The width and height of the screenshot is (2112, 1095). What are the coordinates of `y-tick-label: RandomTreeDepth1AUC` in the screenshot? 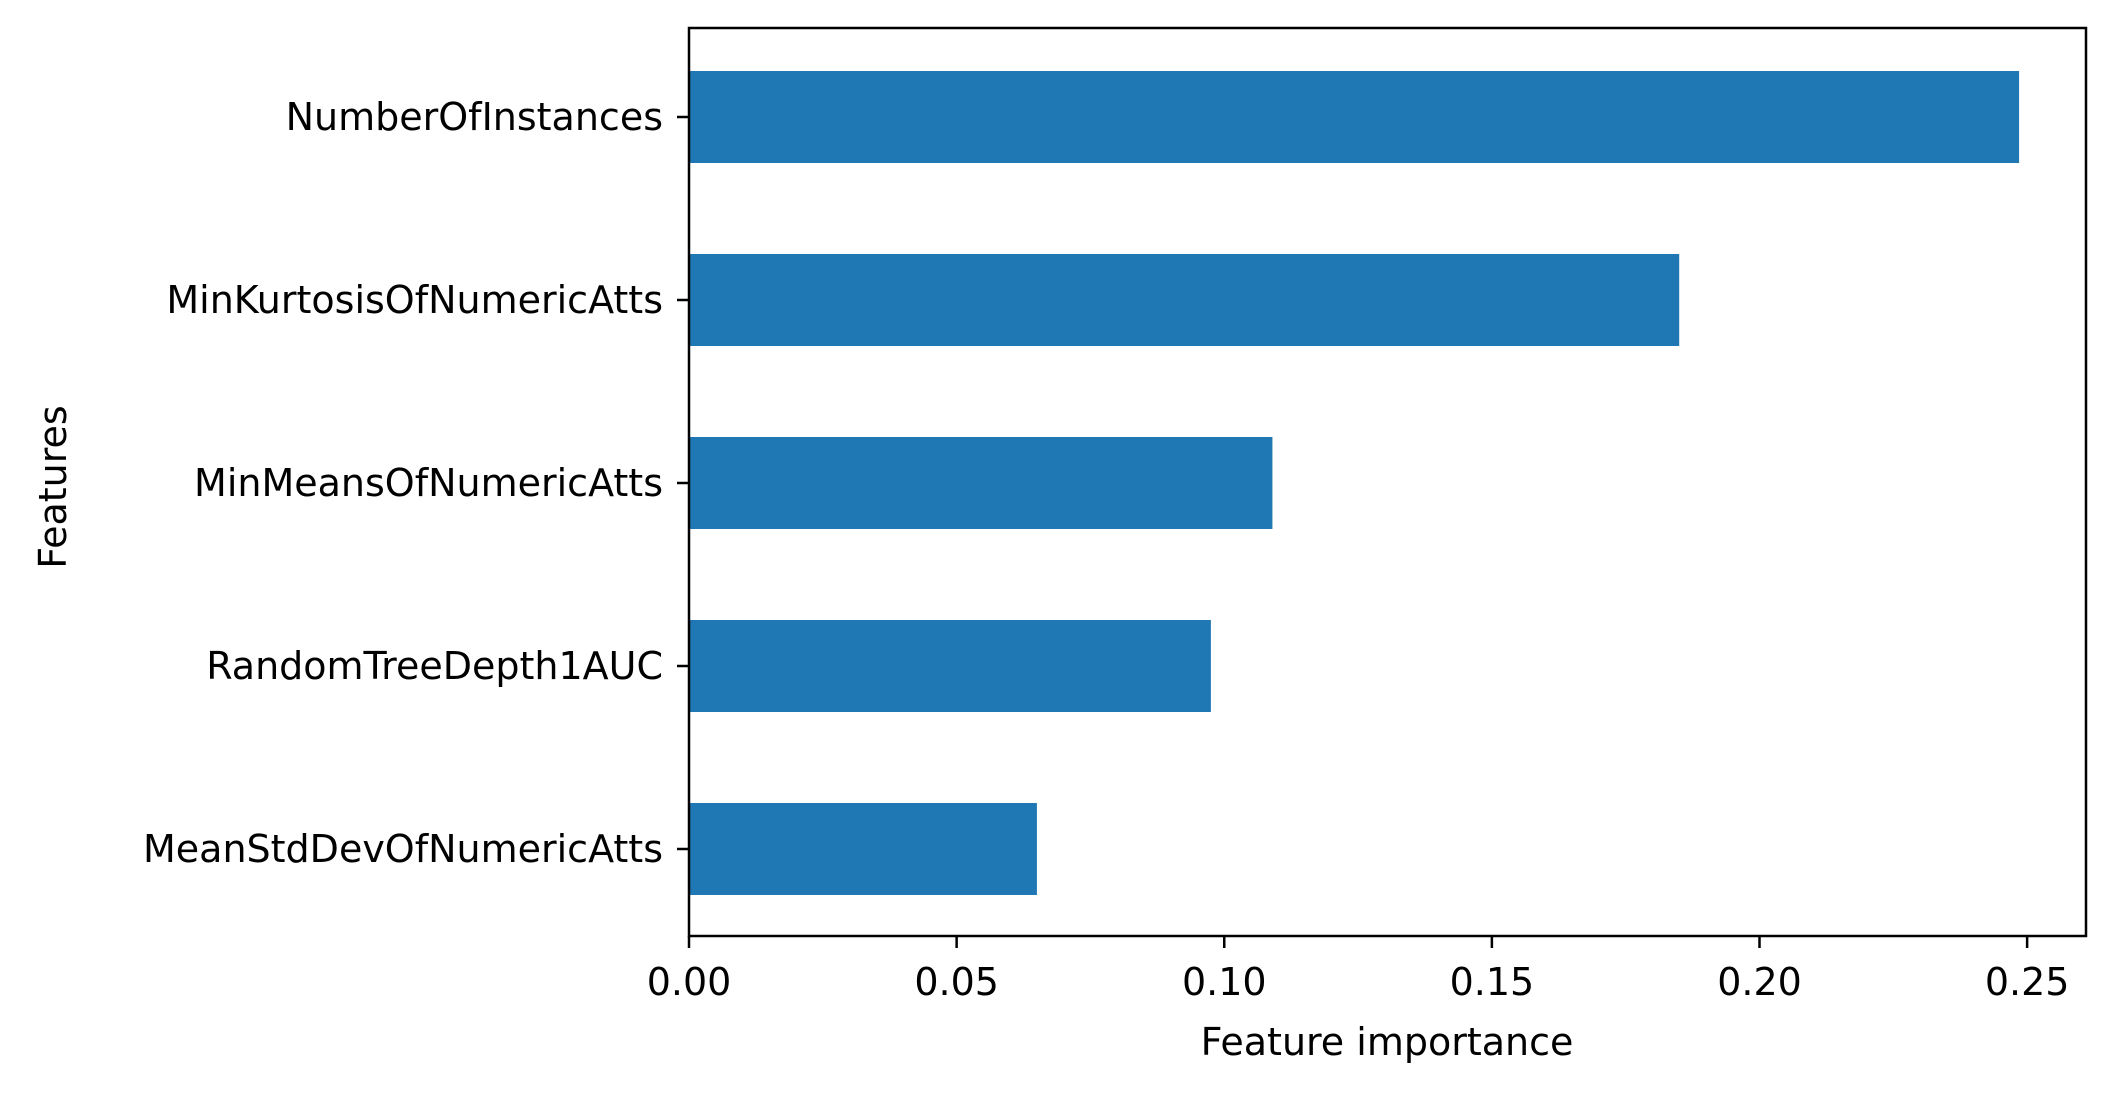 It's located at (434, 666).